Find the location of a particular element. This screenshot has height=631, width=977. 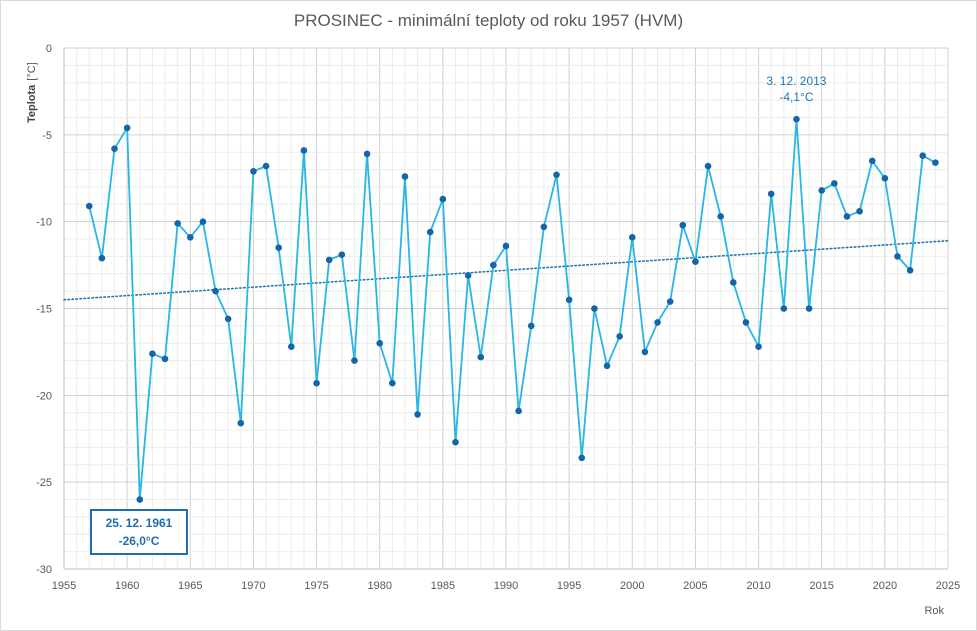

x-tick-label: 1980 is located at coordinates (379, 586).